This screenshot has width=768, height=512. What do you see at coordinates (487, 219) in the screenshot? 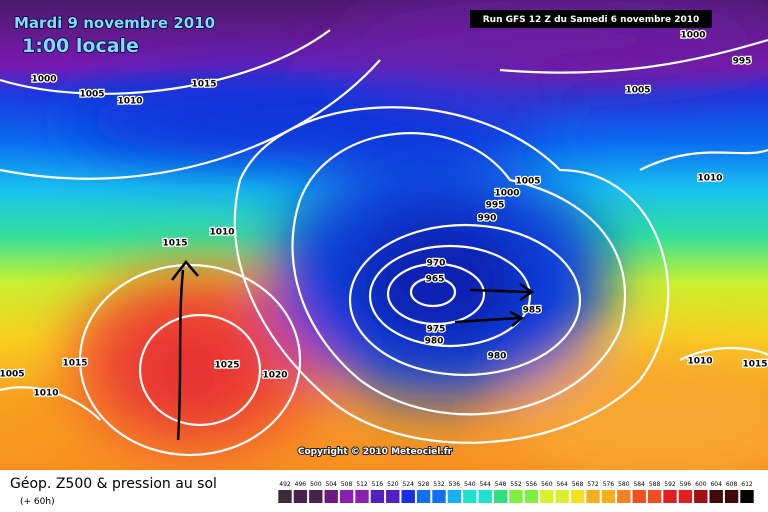
I see `isobar-label: 990` at bounding box center [487, 219].